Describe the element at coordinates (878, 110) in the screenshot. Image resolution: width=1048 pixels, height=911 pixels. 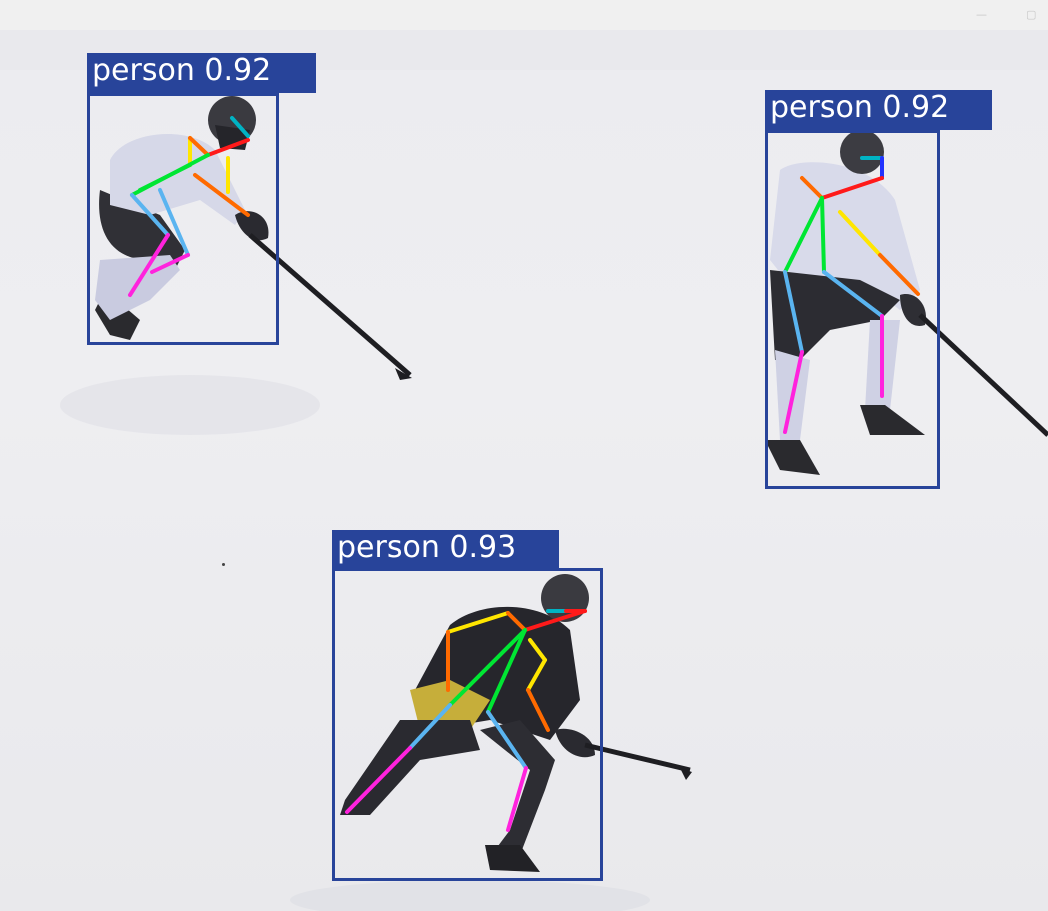
I see `detection-label-2: person 0.92` at that location.